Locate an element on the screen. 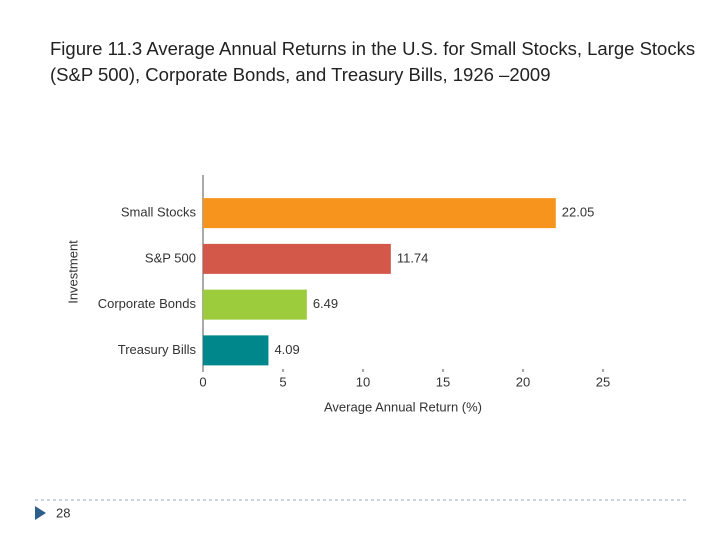 This screenshot has height=540, width=720. y-tick-label: S&P 500 is located at coordinates (170, 257).